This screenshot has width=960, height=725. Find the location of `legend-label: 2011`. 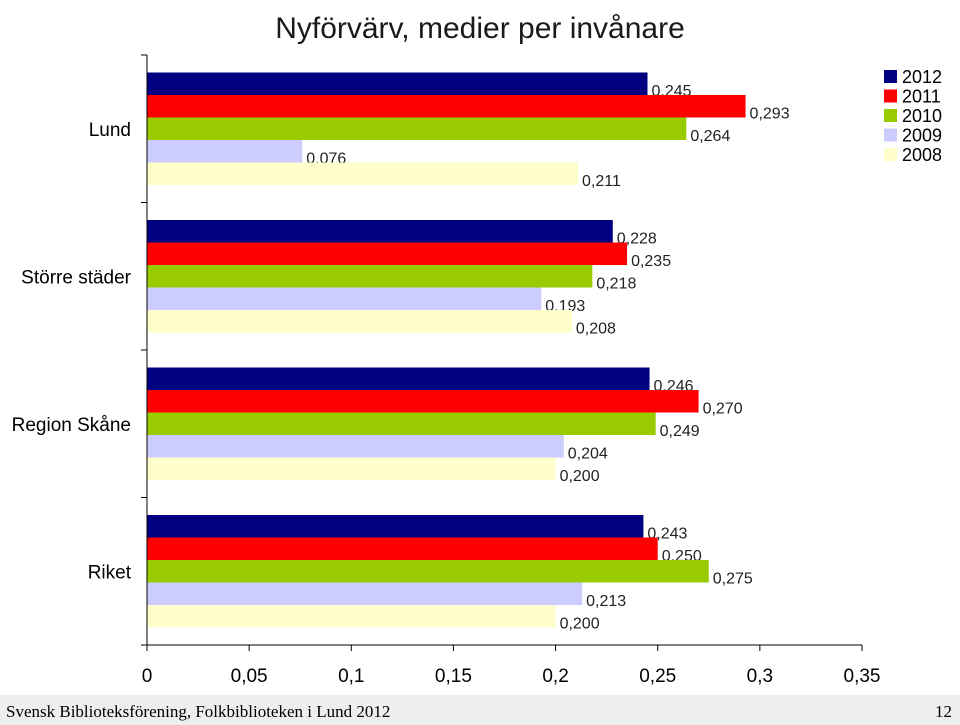

legend-label: 2011 is located at coordinates (921, 97).